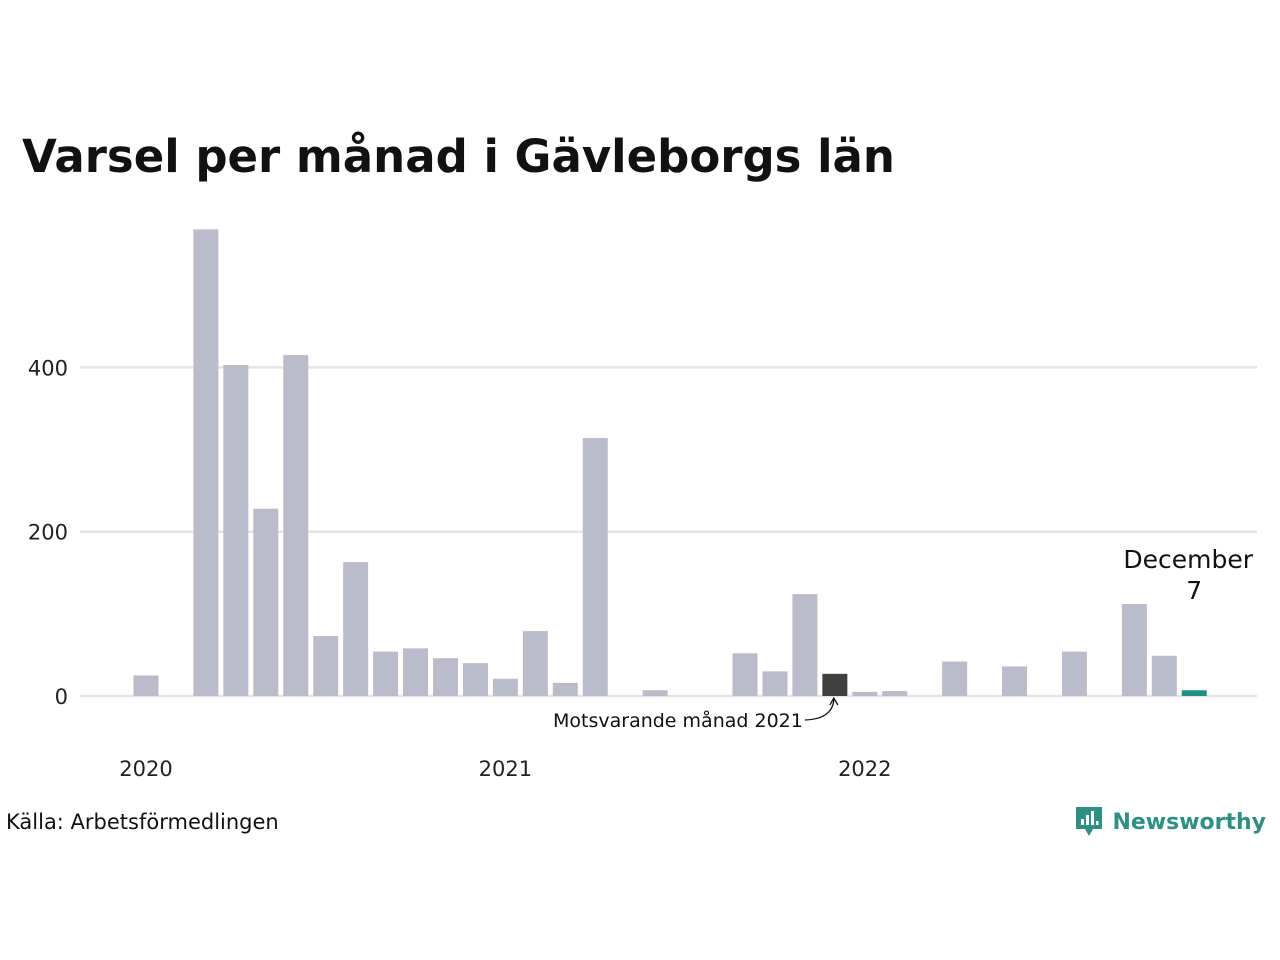 The height and width of the screenshot is (960, 1280). I want to click on x-tick-label: 2021, so click(505, 769).